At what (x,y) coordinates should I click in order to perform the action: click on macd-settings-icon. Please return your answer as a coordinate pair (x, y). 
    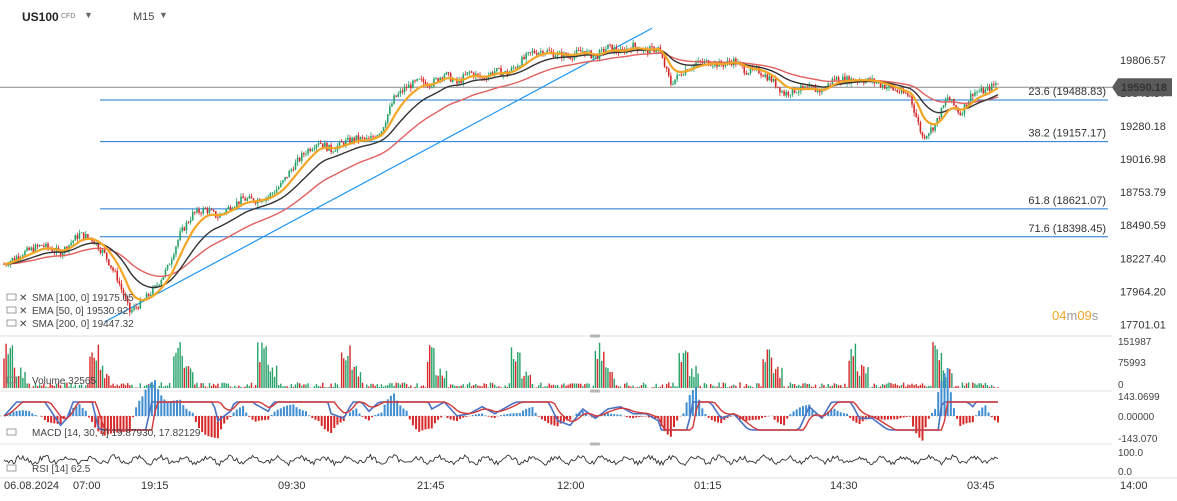
    Looking at the image, I should click on (11, 432).